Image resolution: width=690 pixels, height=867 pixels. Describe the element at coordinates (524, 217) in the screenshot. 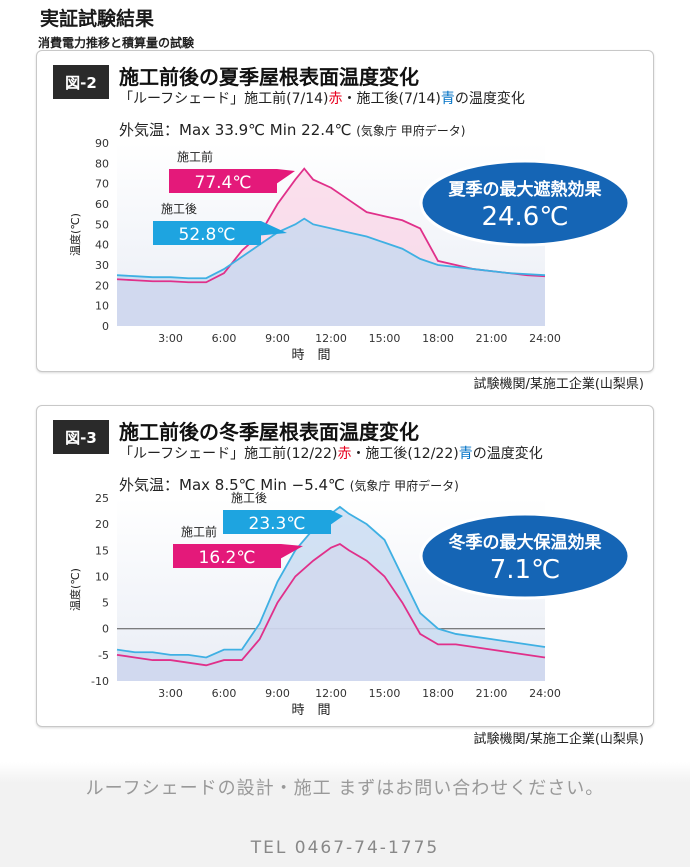

I see `effect-value: 24.6℃` at that location.